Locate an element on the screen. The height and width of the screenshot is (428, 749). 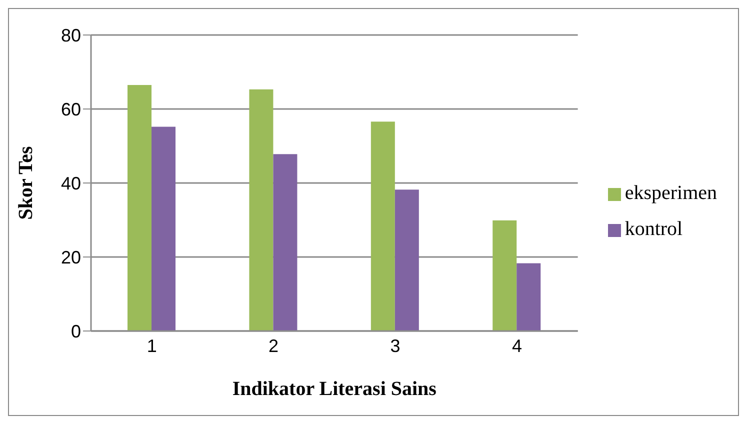
x-tick-label: 1 is located at coordinates (151, 346).